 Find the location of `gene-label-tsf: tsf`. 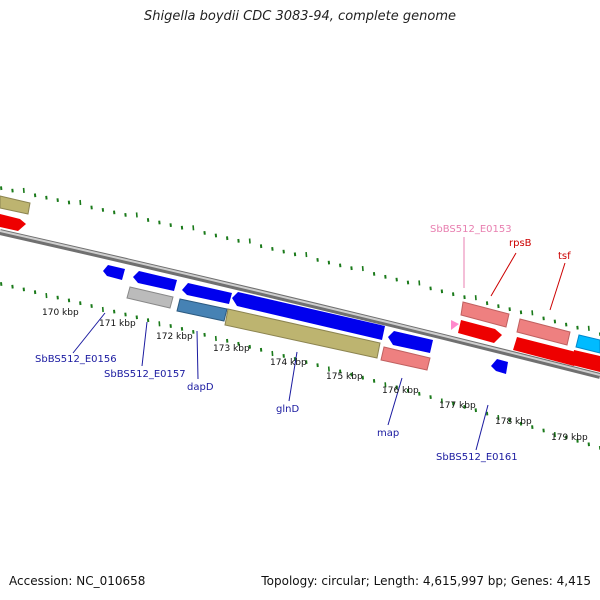

gene-label-tsf: tsf is located at coordinates (564, 256).